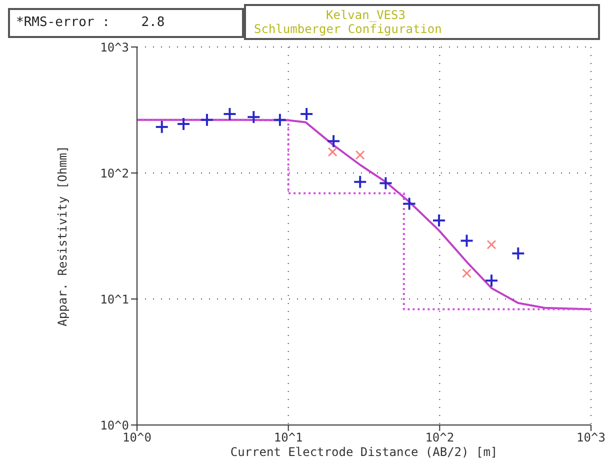  What do you see at coordinates (591, 437) in the screenshot?
I see `x-tick-label: 10^3` at bounding box center [591, 437].